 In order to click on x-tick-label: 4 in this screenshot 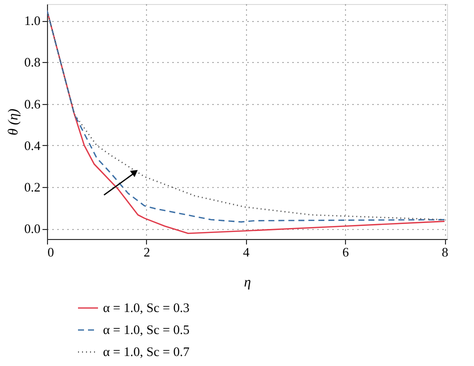, I will do `click(246, 252)`.